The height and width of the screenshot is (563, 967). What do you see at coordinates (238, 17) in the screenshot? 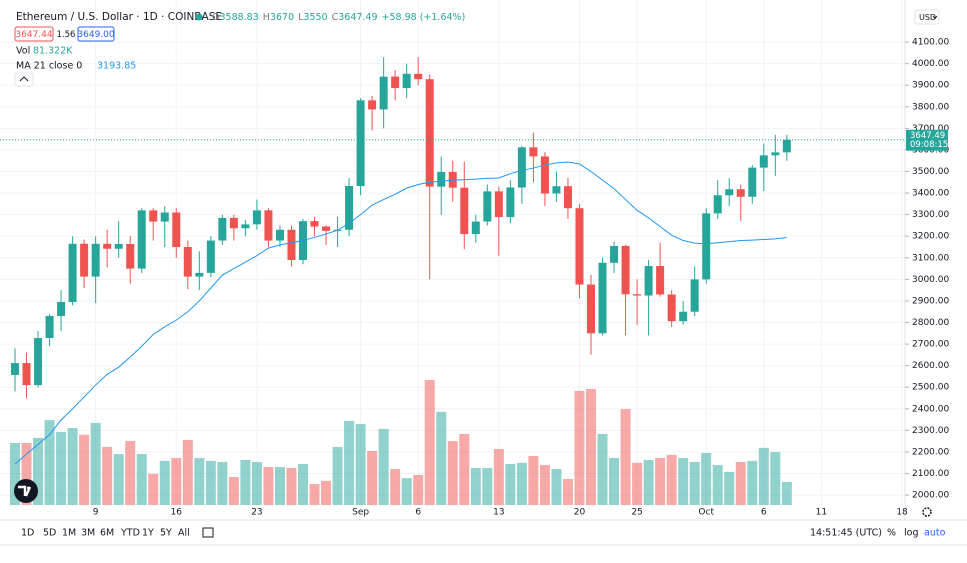
I see `ohlc-value: 3588.83` at bounding box center [238, 17].